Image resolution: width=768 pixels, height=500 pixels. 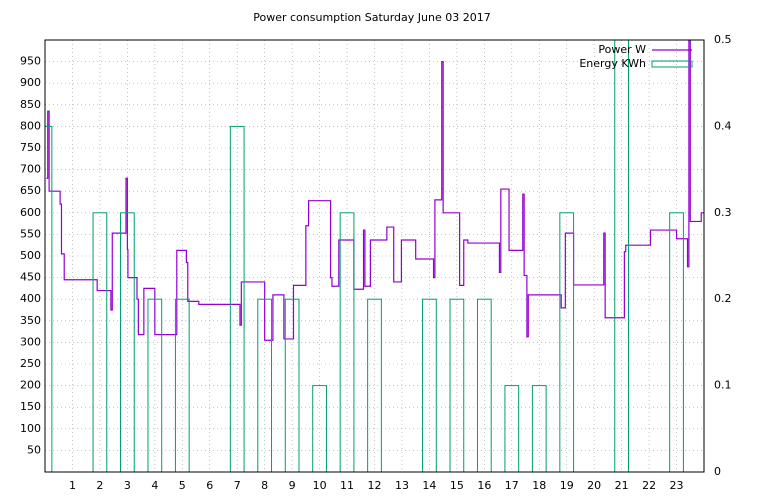 I want to click on x-tick-label: 2, so click(x=99, y=485).